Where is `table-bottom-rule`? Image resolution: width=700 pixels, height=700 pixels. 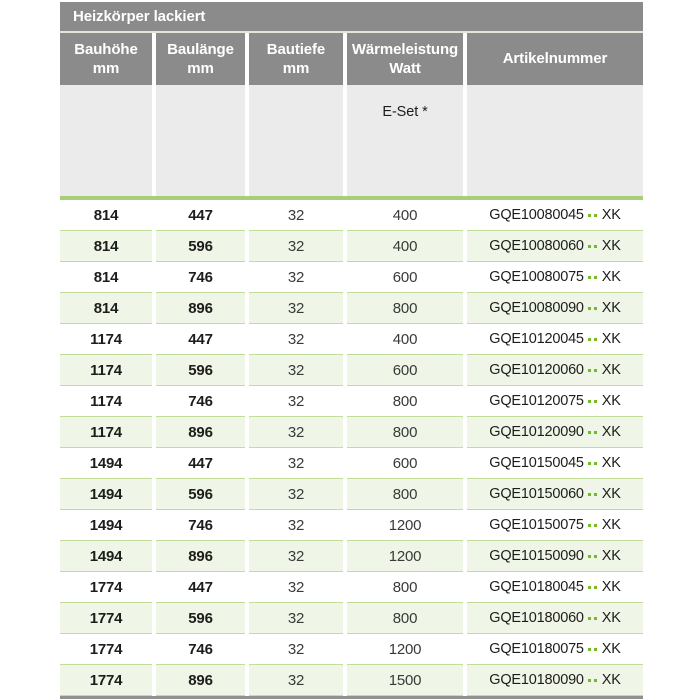 table-bottom-rule is located at coordinates (351, 697).